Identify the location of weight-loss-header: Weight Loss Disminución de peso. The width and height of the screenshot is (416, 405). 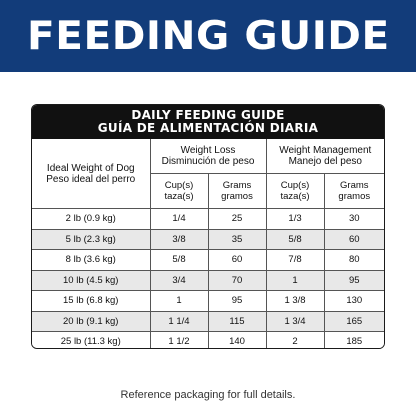
(208, 156).